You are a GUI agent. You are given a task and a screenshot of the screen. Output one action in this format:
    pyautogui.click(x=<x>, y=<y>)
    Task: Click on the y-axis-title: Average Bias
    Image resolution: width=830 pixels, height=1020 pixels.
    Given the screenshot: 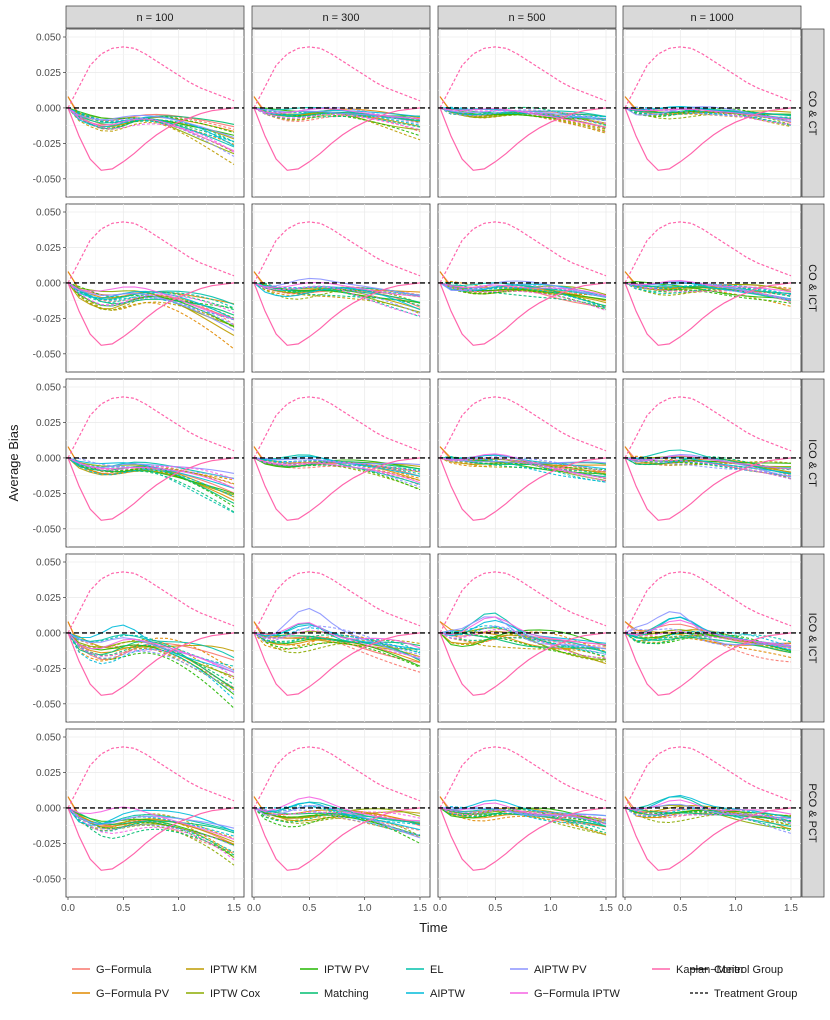 What is the action you would take?
    pyautogui.click(x=13, y=463)
    